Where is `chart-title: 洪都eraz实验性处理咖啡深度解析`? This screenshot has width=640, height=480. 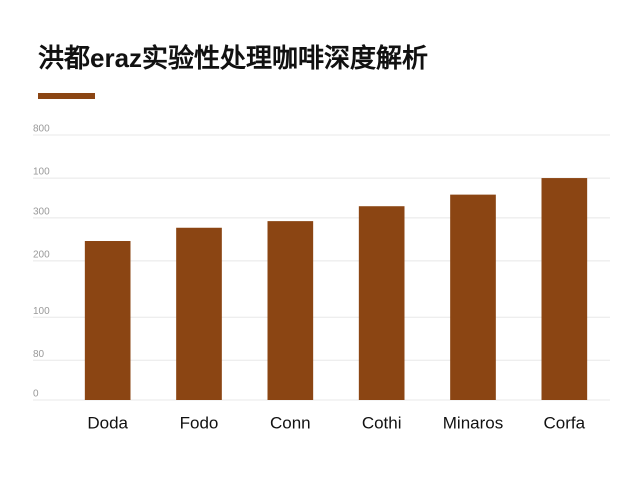
chart-title: 洪都eraz实验性处理咖啡深度解析 is located at coordinates (233, 58).